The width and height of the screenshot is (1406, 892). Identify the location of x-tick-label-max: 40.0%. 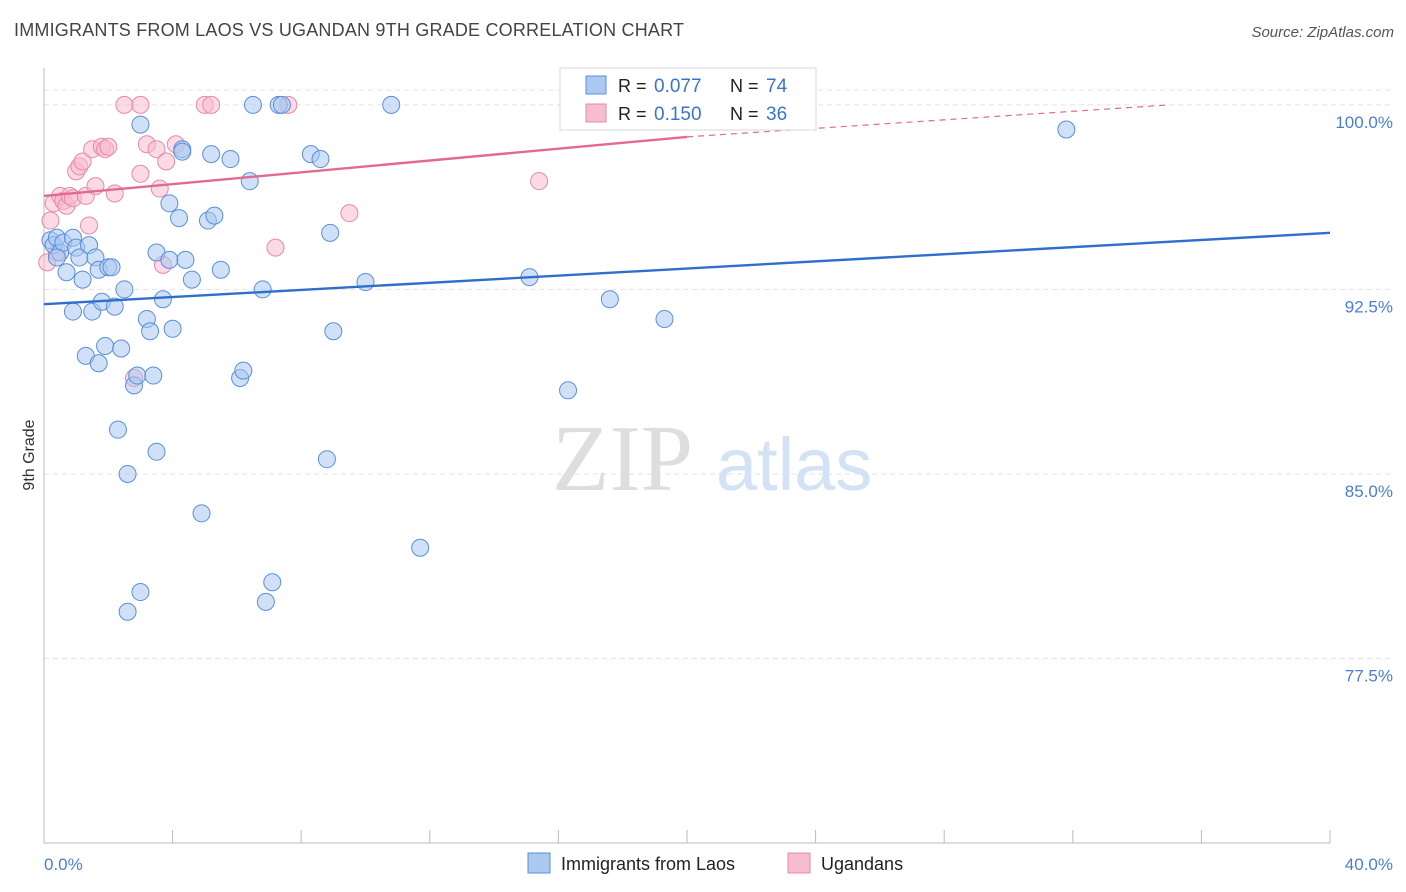
(1369, 864).